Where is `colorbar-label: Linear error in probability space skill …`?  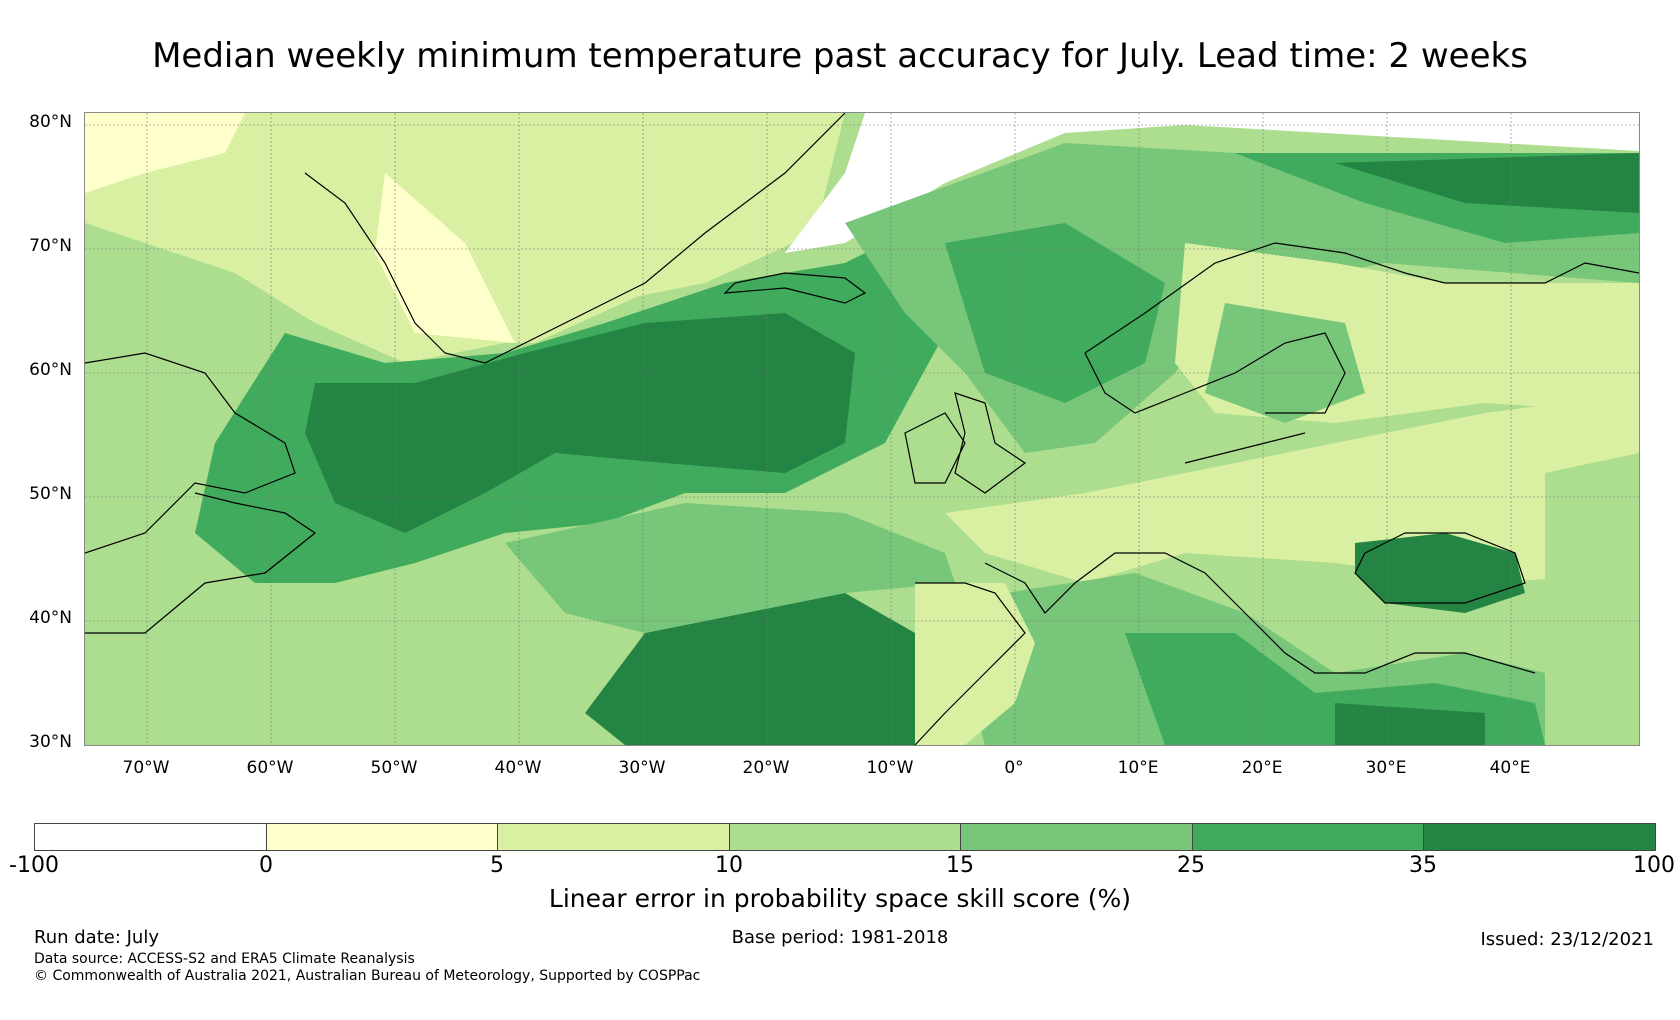 colorbar-label: Linear error in probability space skill … is located at coordinates (840, 898).